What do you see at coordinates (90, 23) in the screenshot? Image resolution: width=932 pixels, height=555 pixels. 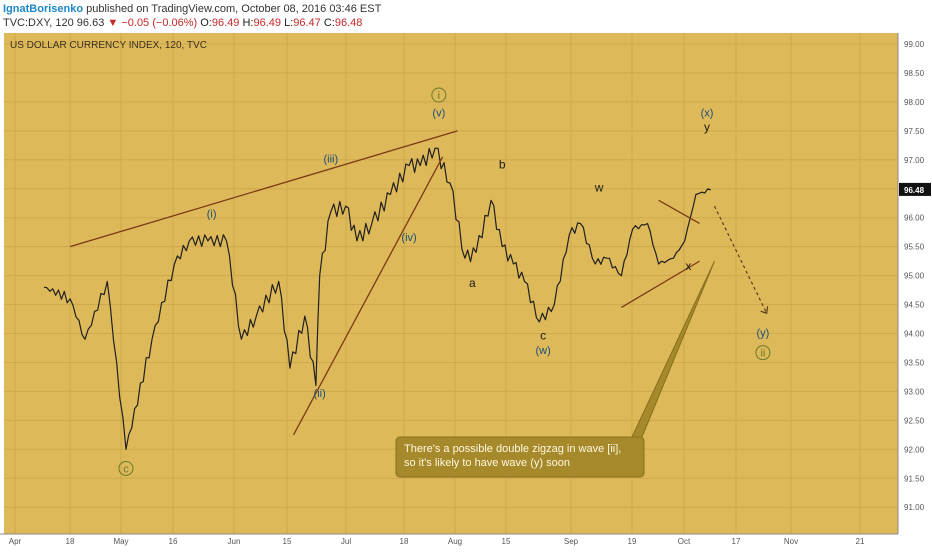 I see `last-price: 96.63` at bounding box center [90, 23].